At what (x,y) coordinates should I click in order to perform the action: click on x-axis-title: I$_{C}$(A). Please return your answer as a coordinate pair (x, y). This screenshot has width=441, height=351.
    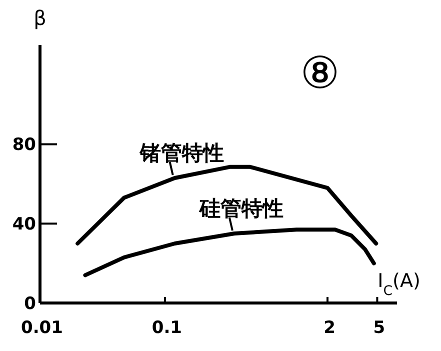
    Looking at the image, I should click on (399, 284).